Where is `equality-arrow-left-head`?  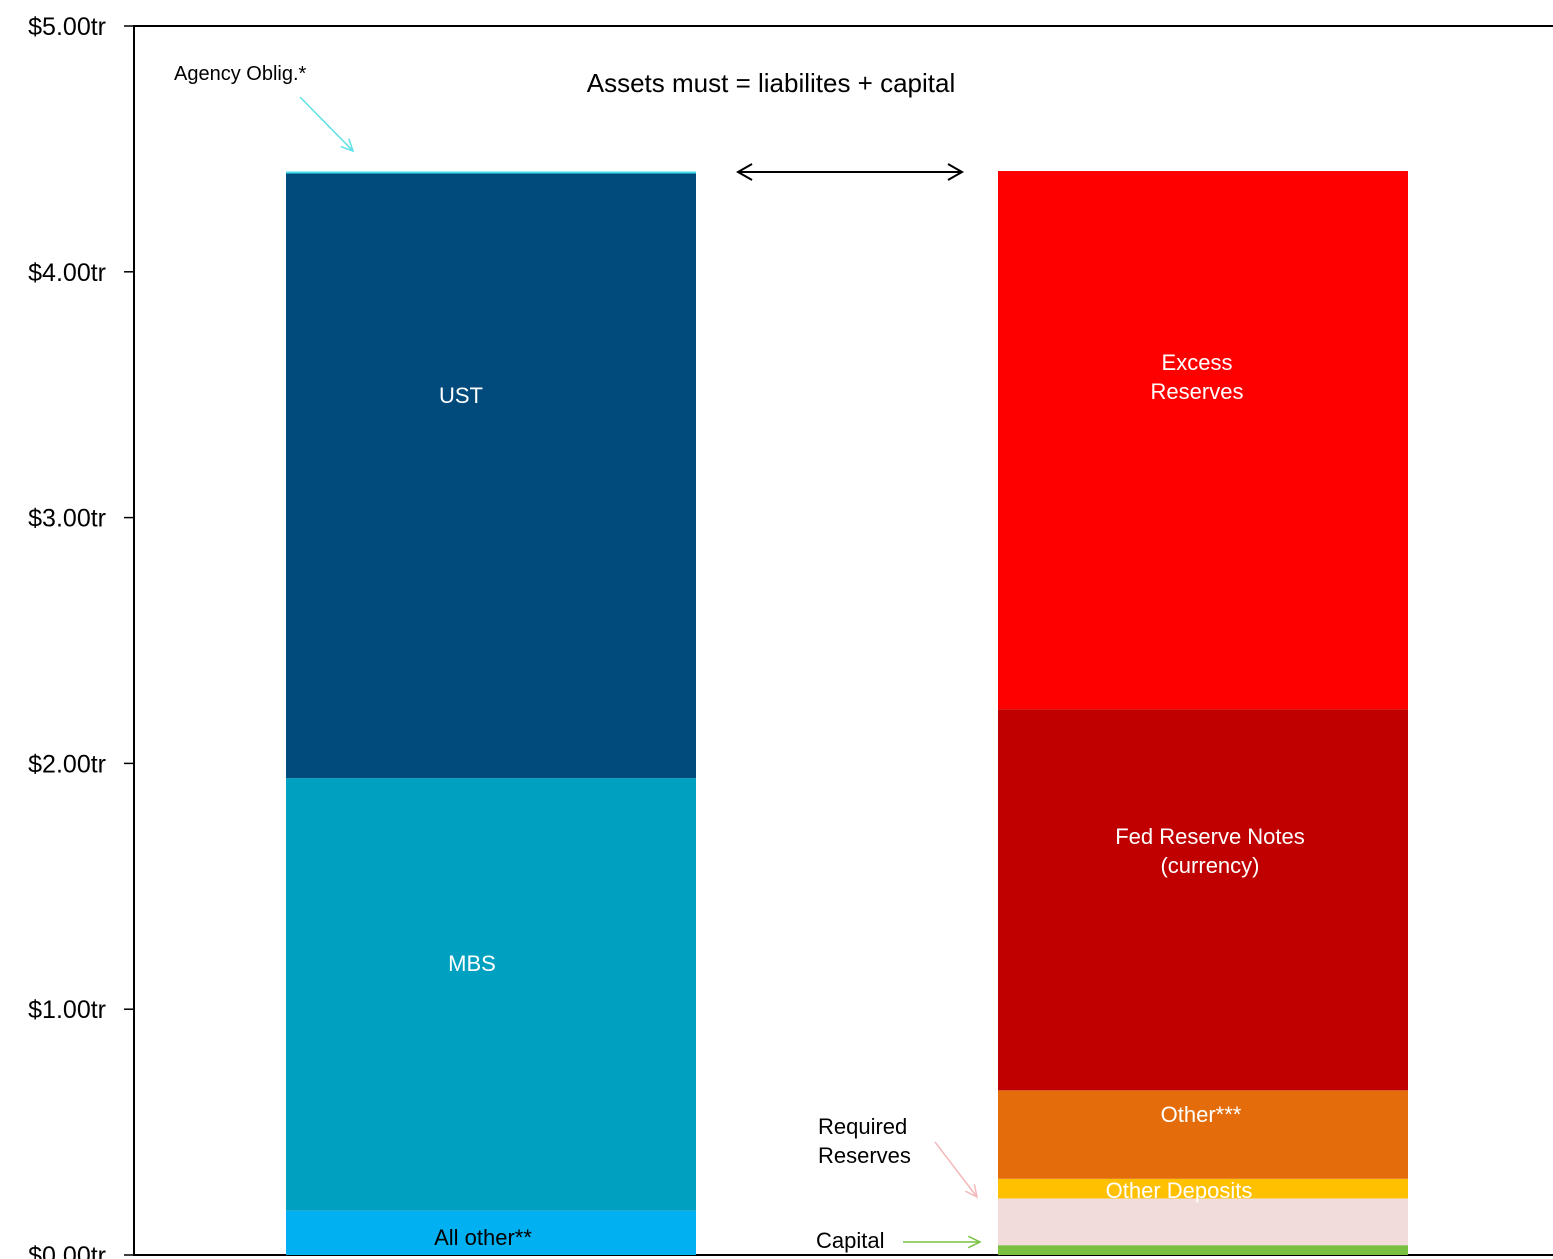 equality-arrow-left-head is located at coordinates (744, 172).